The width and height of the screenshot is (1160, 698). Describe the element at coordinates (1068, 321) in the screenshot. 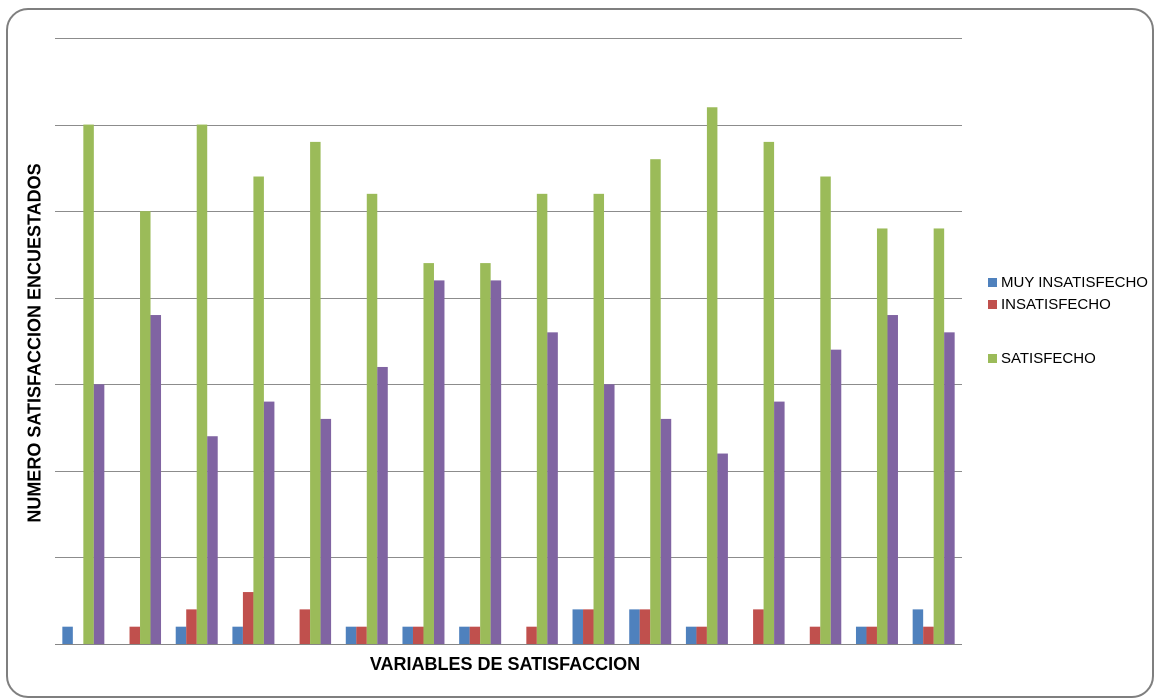

I see `legend: MUY INSATISFECHO INSATISFECHO SATISFECHO` at that location.